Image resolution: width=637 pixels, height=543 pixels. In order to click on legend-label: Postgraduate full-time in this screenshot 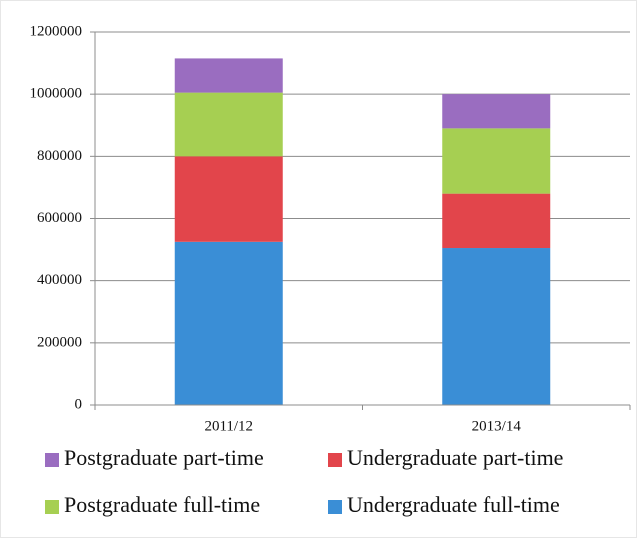, I will do `click(162, 504)`.